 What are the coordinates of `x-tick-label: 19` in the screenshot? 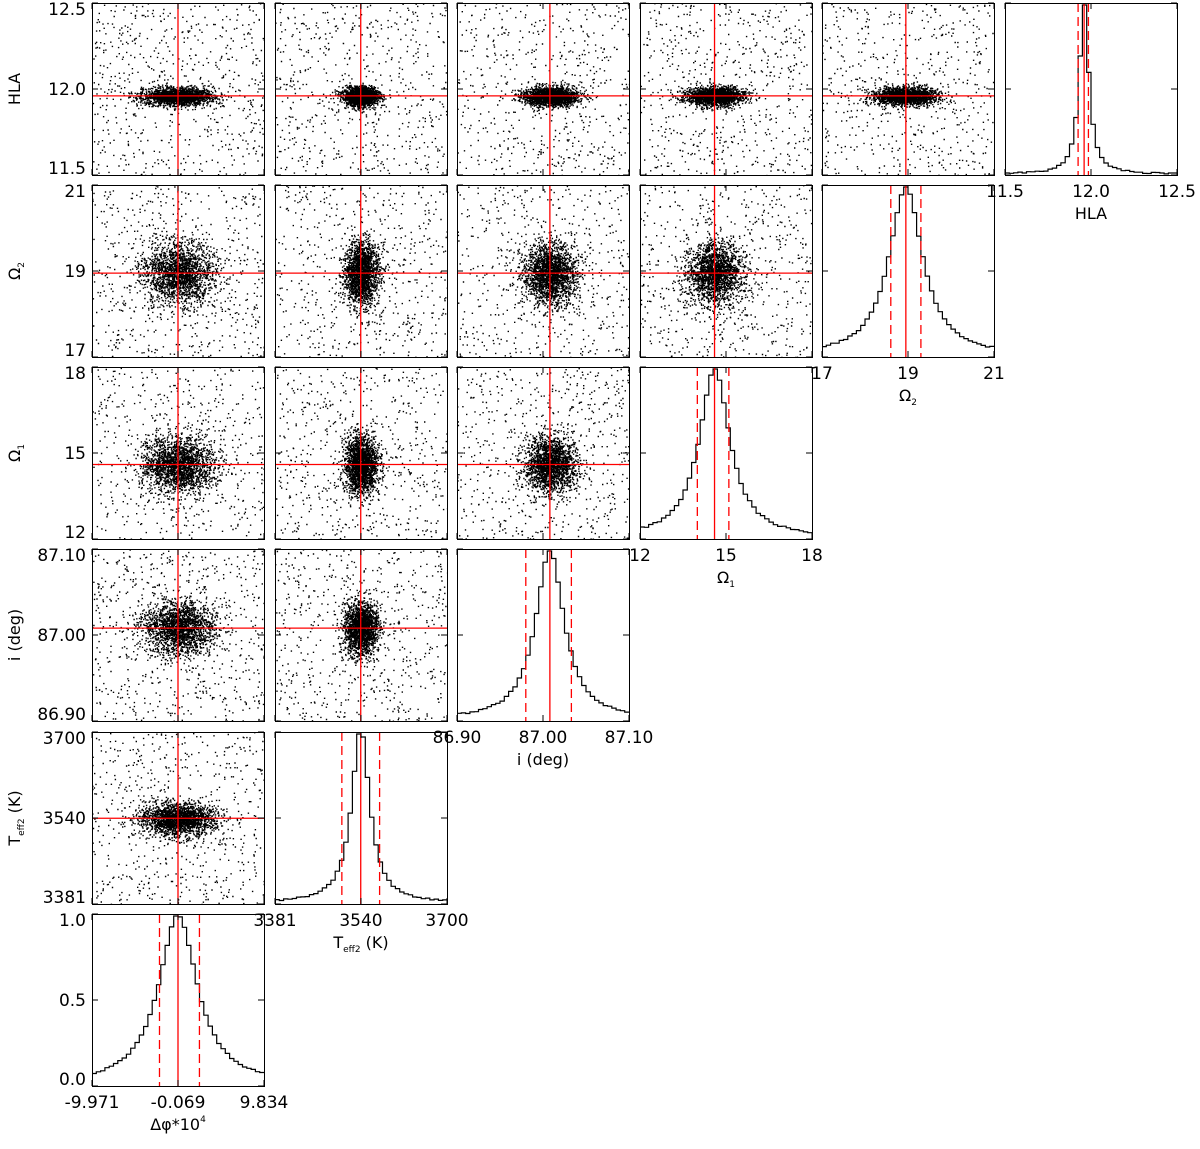 It's located at (908, 374).